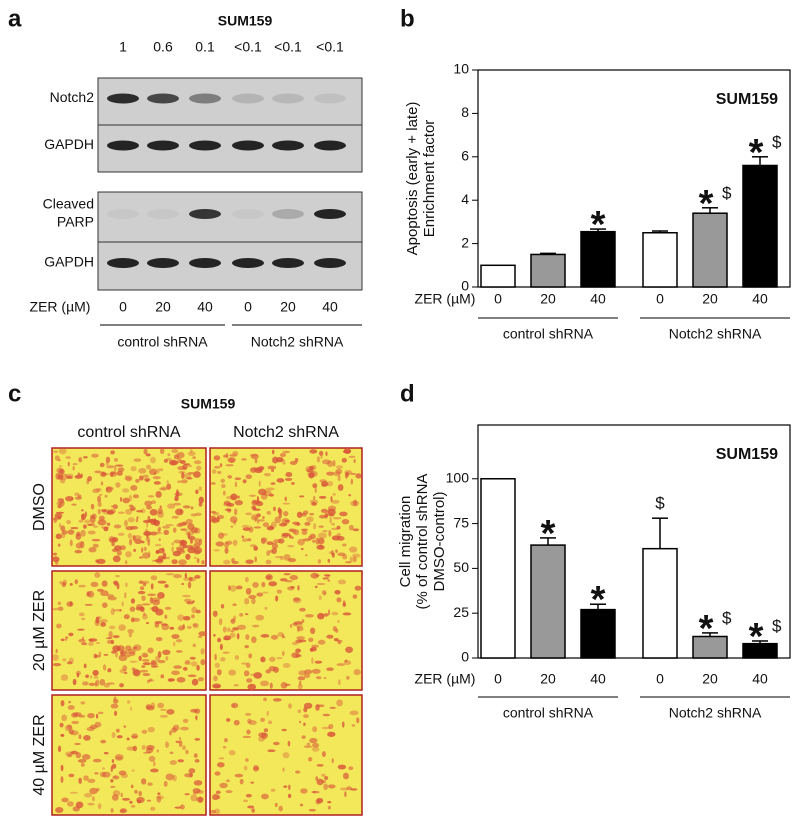  I want to click on bar, so click(498, 568).